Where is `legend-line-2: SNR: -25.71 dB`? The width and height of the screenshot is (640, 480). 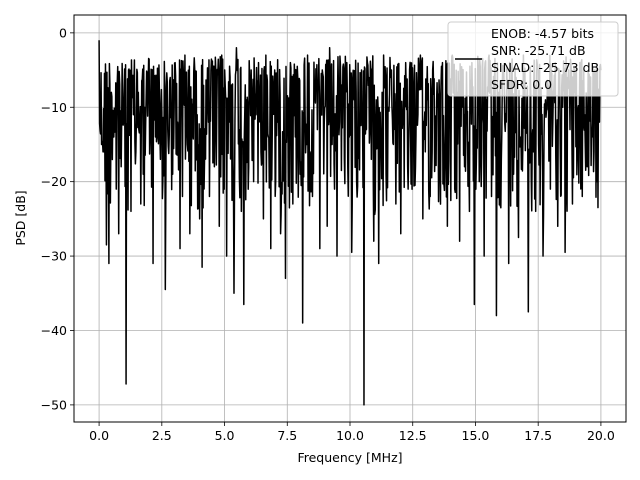
legend-line-2: SNR: -25.71 dB is located at coordinates (538, 50).